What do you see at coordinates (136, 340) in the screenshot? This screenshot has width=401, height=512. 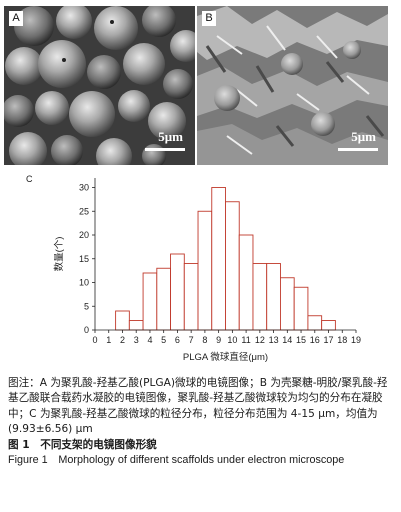 I see `x-tick-label: 3` at bounding box center [136, 340].